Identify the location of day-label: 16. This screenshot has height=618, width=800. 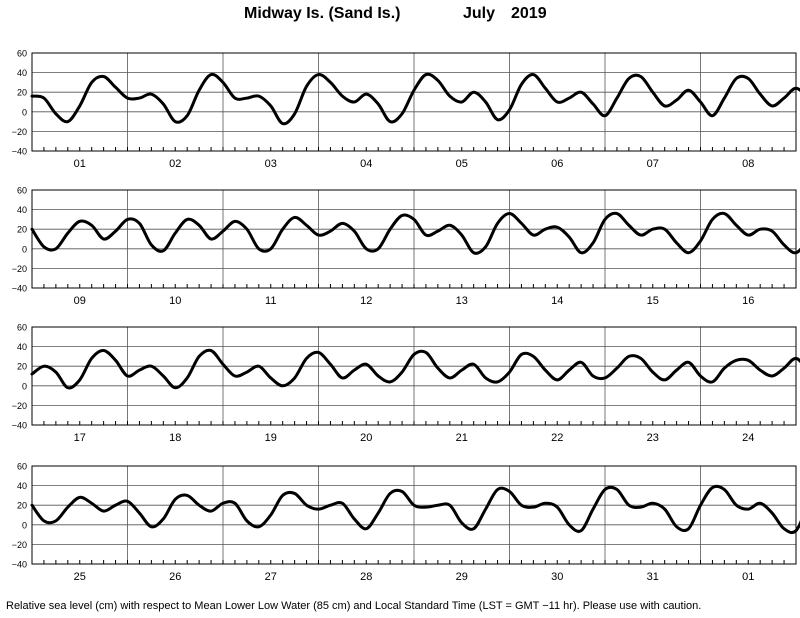
(748, 301).